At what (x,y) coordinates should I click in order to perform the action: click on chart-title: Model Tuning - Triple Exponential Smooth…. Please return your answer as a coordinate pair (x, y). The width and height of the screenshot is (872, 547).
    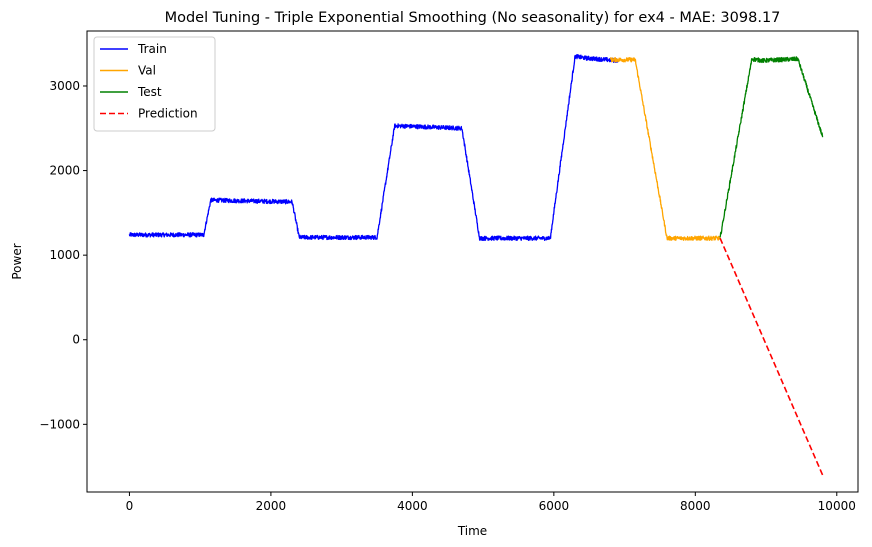
    Looking at the image, I should click on (473, 18).